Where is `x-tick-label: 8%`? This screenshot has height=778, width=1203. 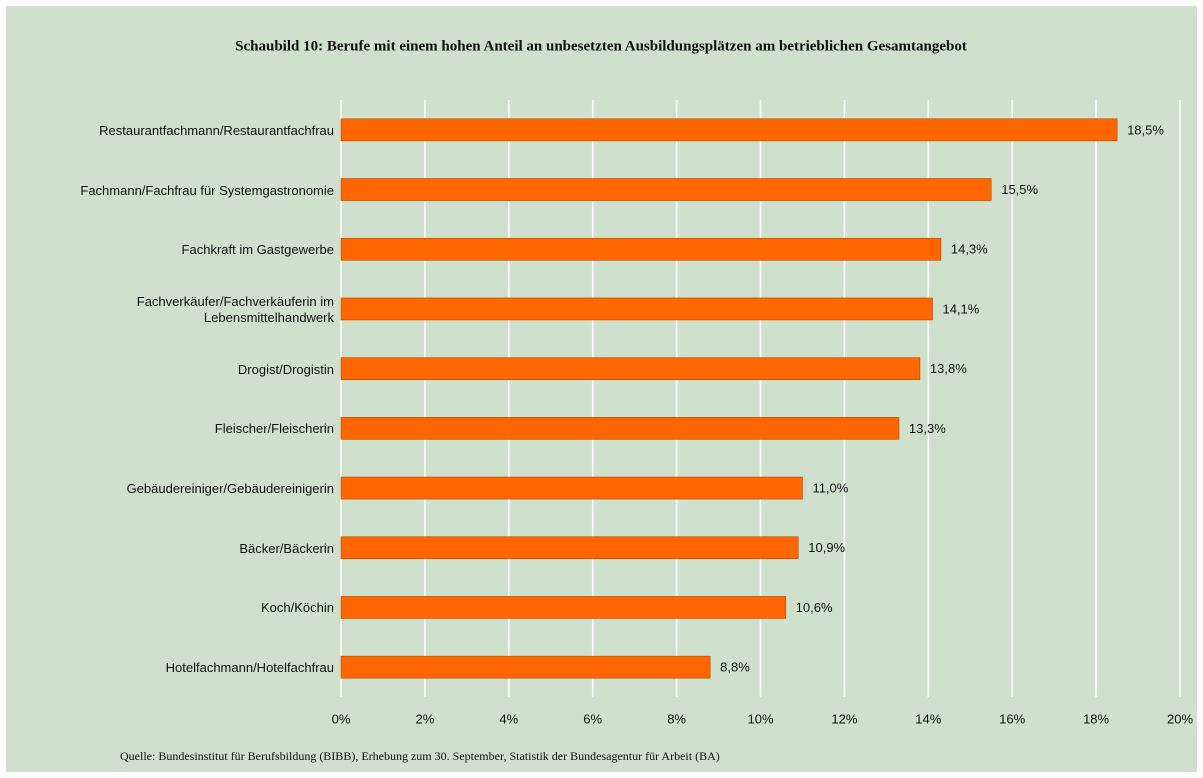 x-tick-label: 8% is located at coordinates (676, 718).